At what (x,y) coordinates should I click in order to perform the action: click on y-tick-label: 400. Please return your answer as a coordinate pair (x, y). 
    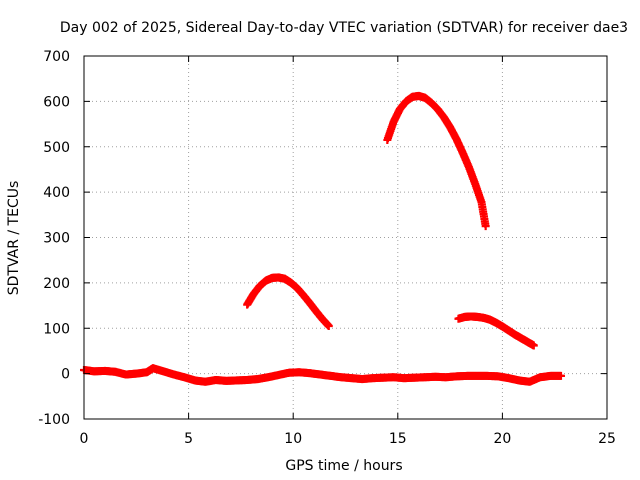
    Looking at the image, I should click on (56, 193).